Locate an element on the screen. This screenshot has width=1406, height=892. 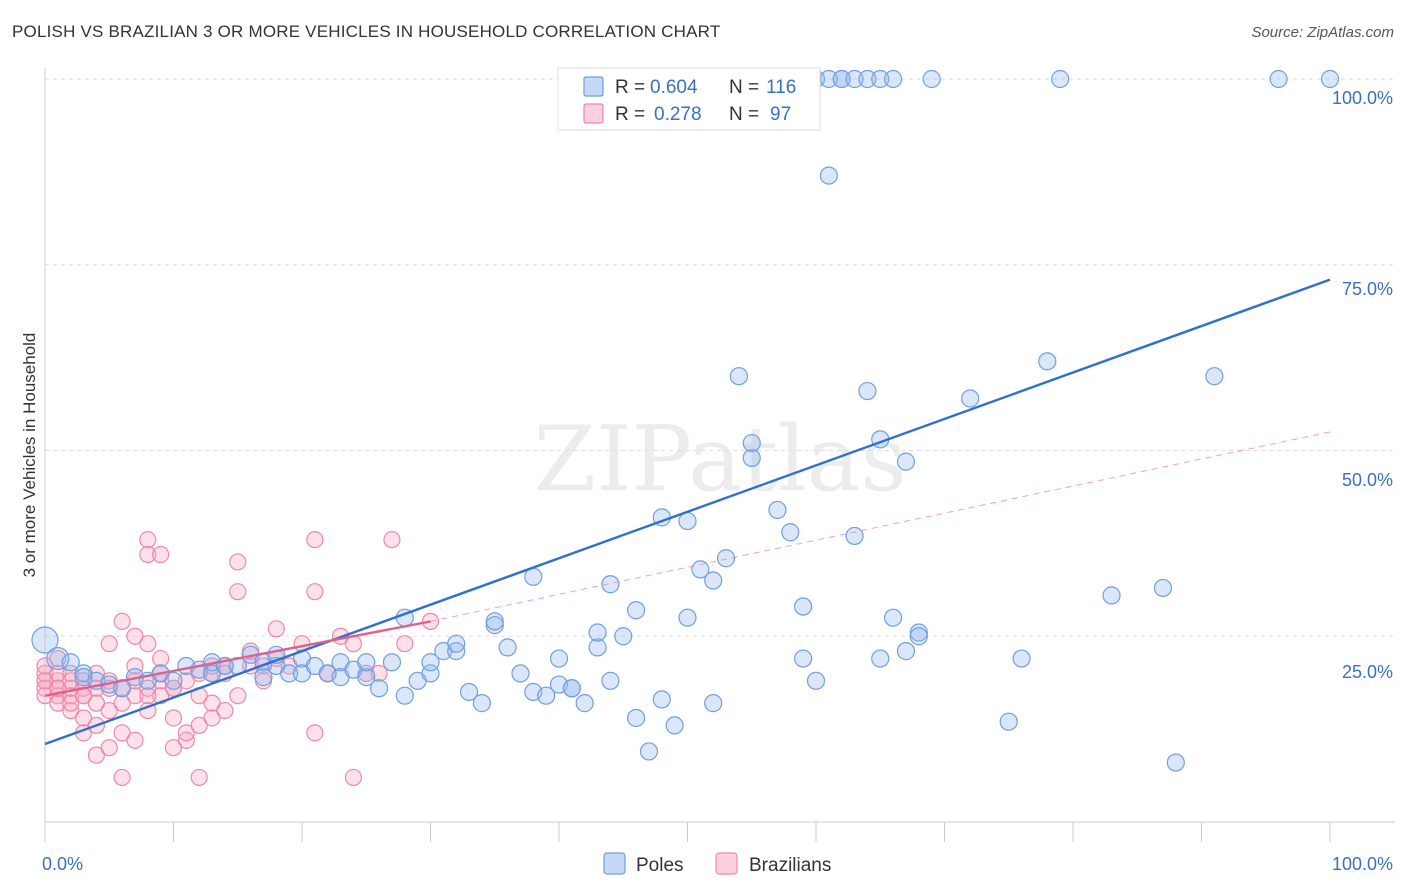
brazilians-trend-line is located at coordinates (237, 658).